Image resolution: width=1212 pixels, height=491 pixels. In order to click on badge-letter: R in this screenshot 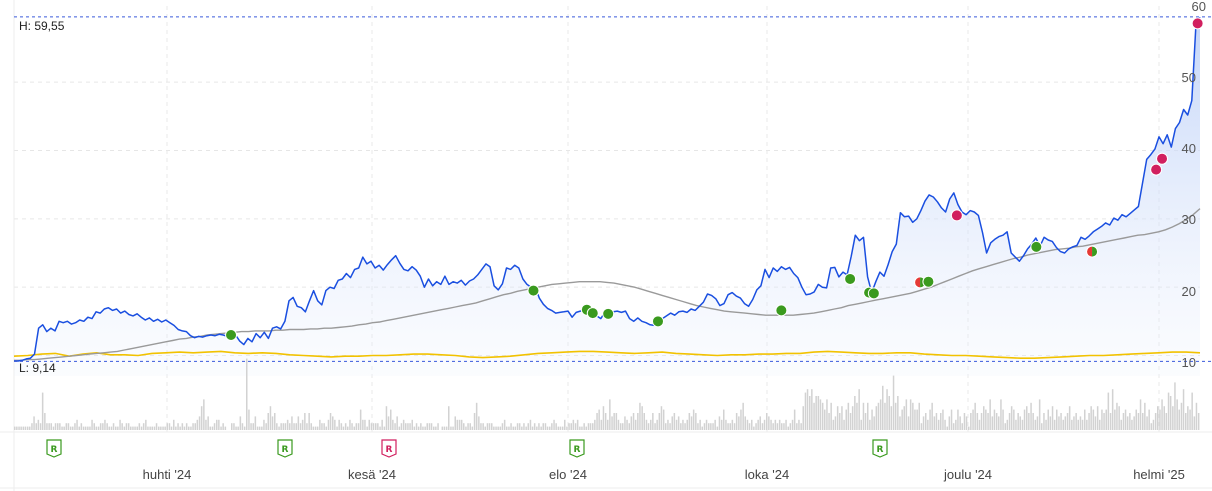, I will do `click(577, 450)`.